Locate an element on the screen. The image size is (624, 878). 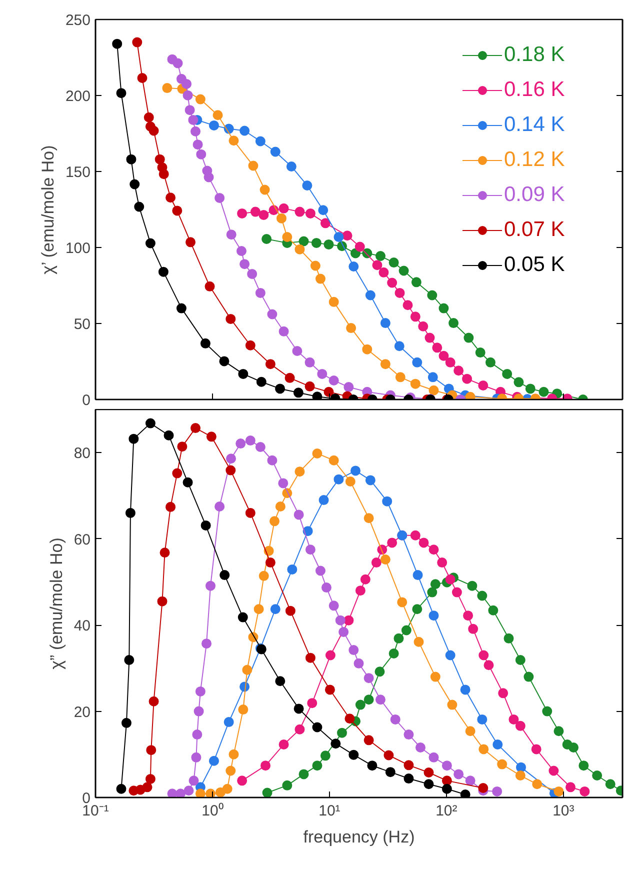
x-tick-label: 10³ is located at coordinates (563, 811).